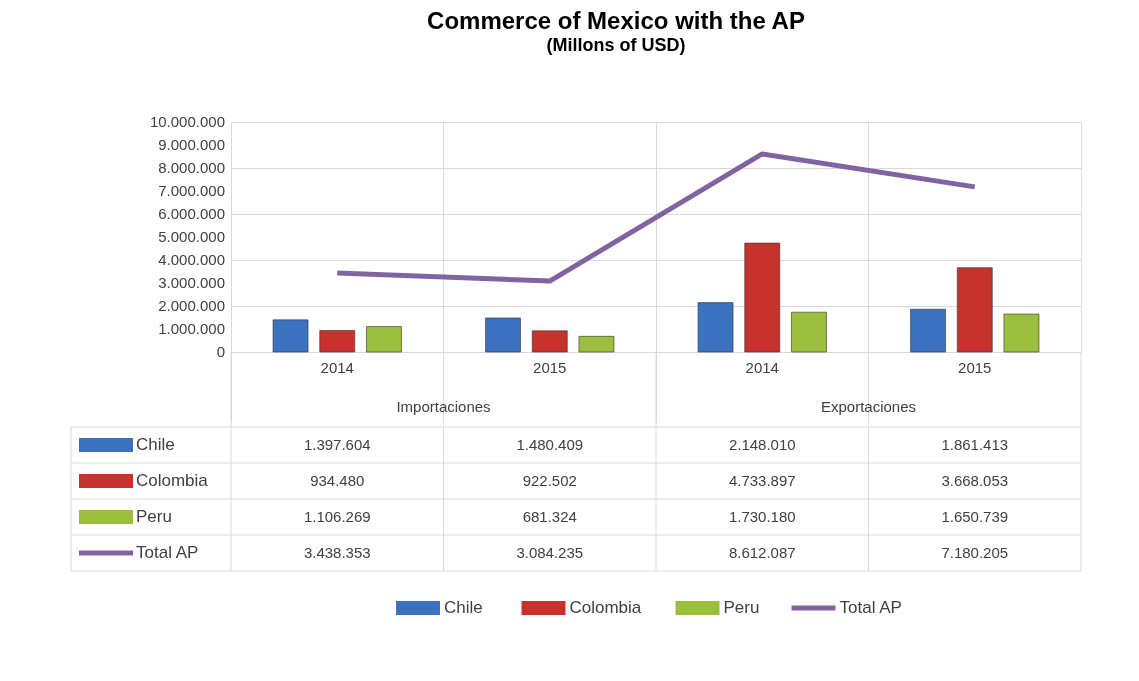 The image size is (1139, 681). Describe the element at coordinates (975, 444) in the screenshot. I see `data-label: 1.861.413` at that location.